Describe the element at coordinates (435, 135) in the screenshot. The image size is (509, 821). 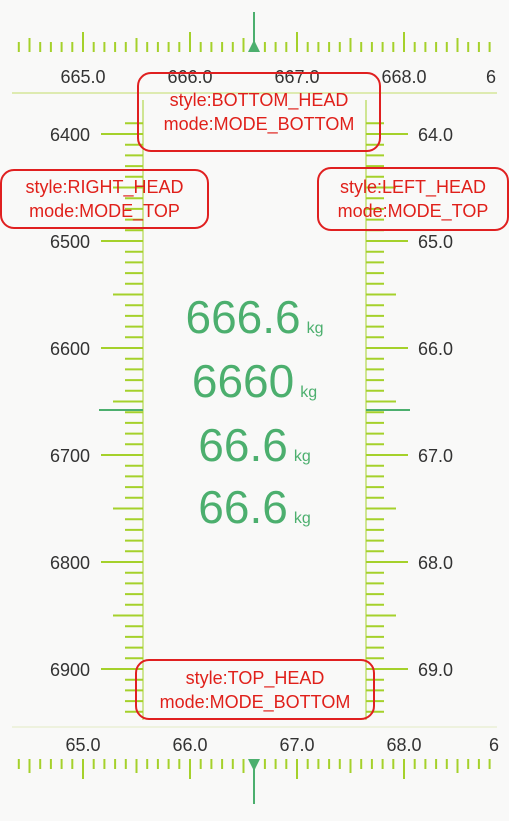
I see `right-ruler-label: 64.0` at that location.